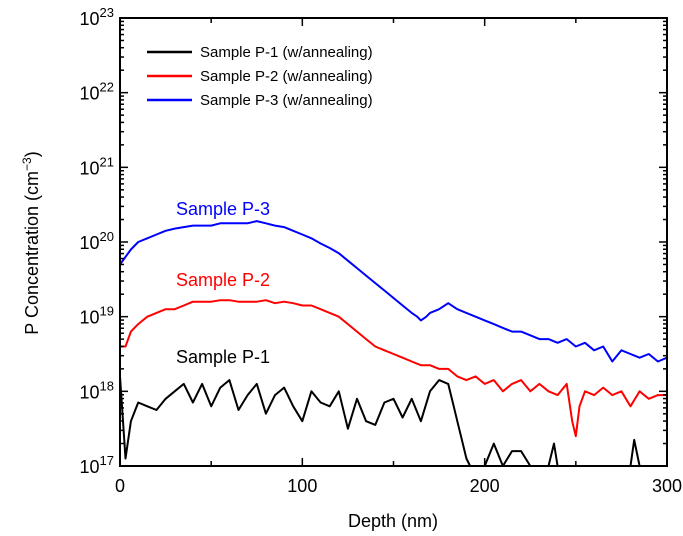 This screenshot has width=683, height=536. I want to click on x-tick-label: 100, so click(302, 486).